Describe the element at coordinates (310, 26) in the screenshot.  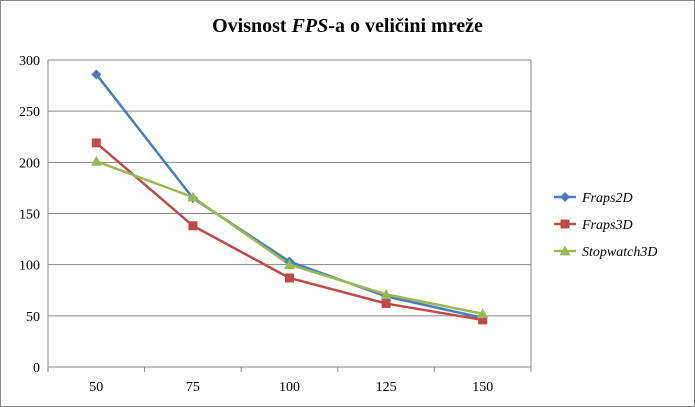
I see `chart-title-part-2: FPS` at that location.